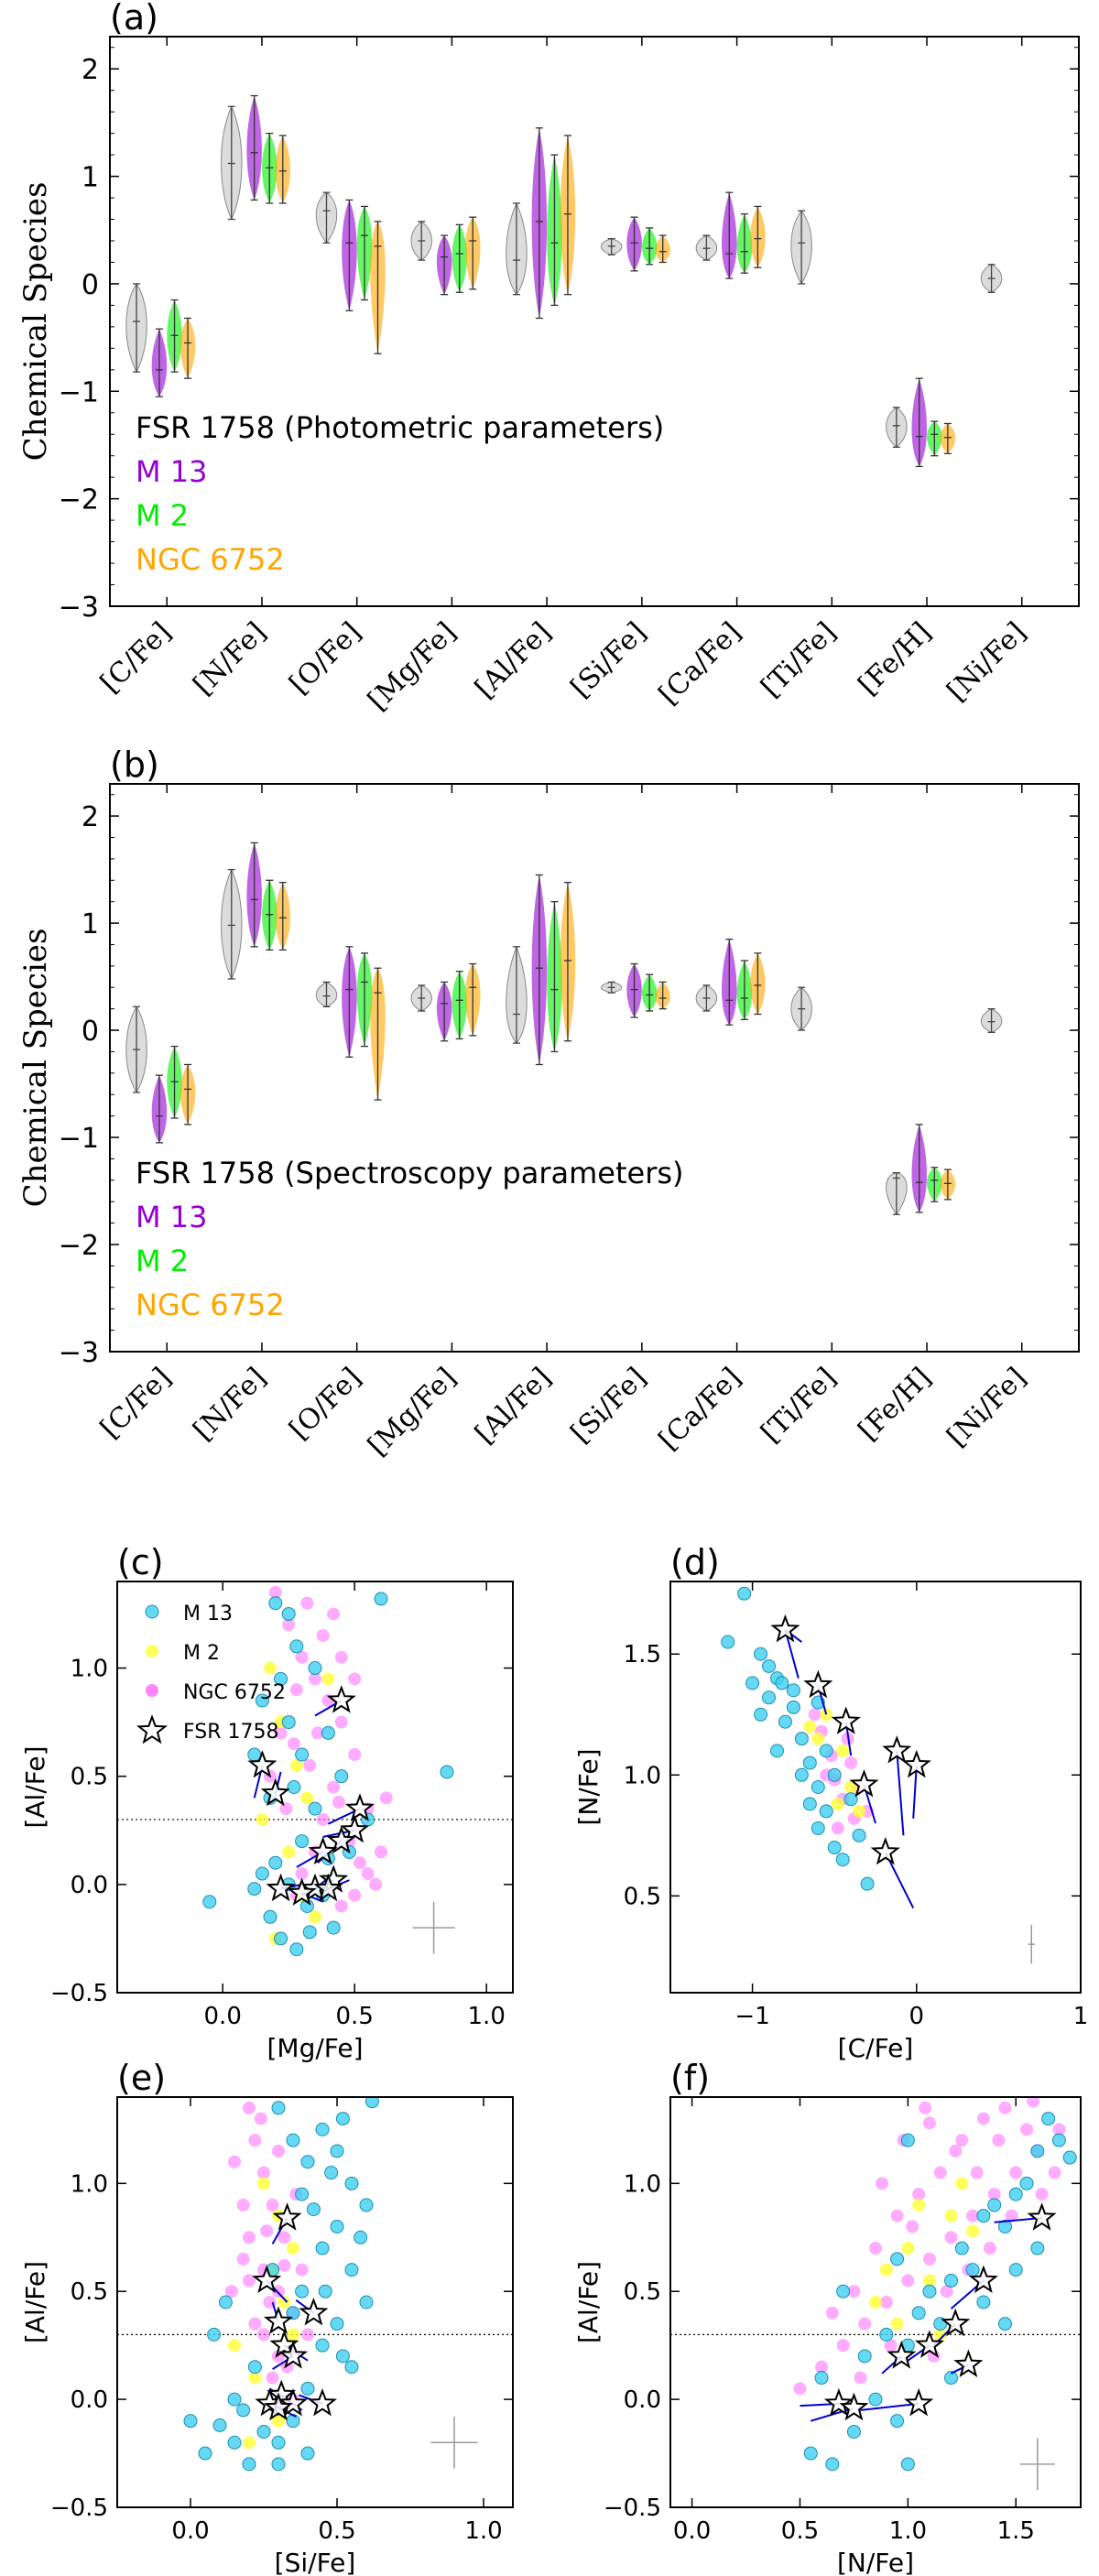 This screenshot has height=2576, width=1099. I want to click on plot-frame, so click(875, 1787).